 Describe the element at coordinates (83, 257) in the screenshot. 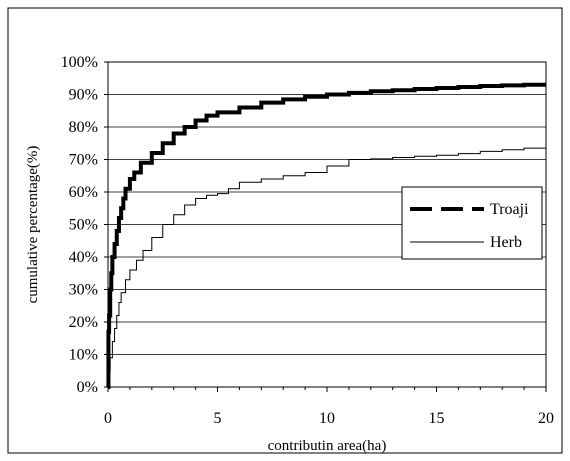

I see `y-tick-label: 40%` at that location.